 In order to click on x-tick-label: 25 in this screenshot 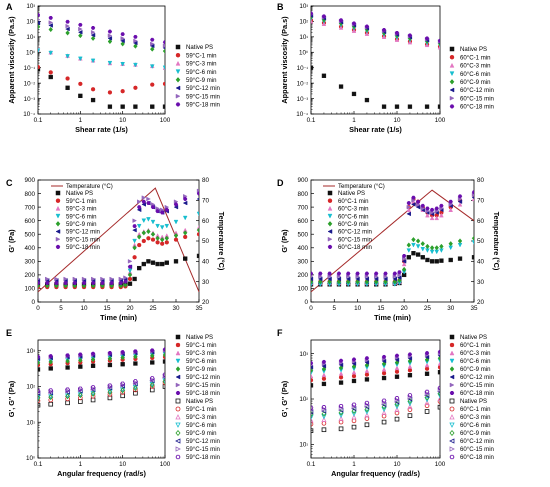, I will do `click(153, 308)`.